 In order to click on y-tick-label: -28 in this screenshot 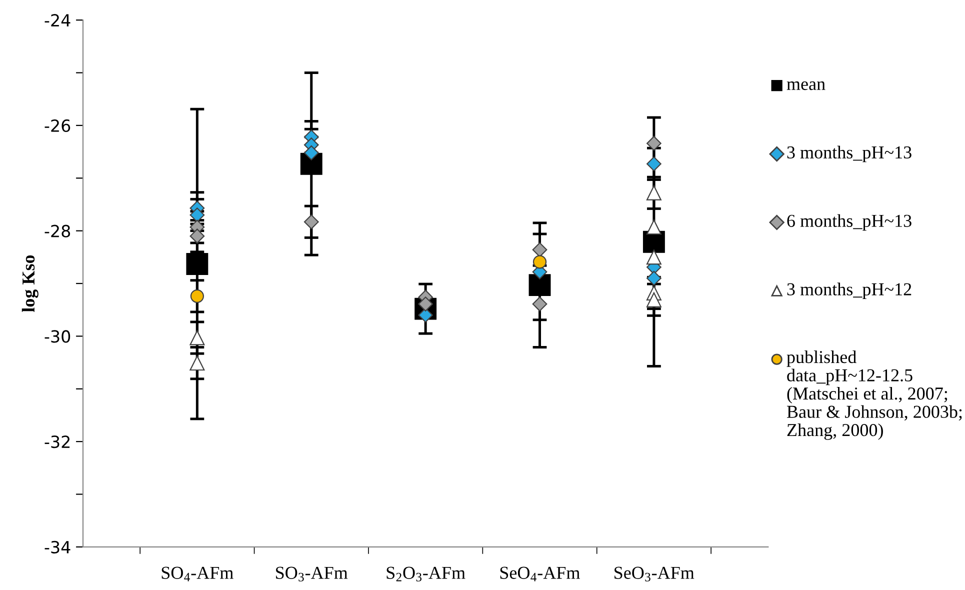, I will do `click(57, 231)`.